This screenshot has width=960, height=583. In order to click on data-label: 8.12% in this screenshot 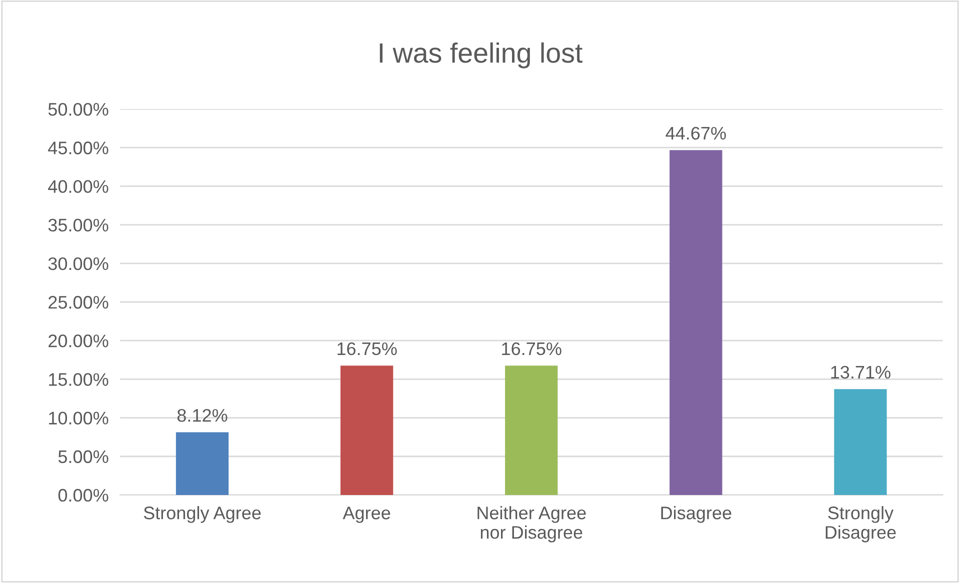, I will do `click(202, 415)`.